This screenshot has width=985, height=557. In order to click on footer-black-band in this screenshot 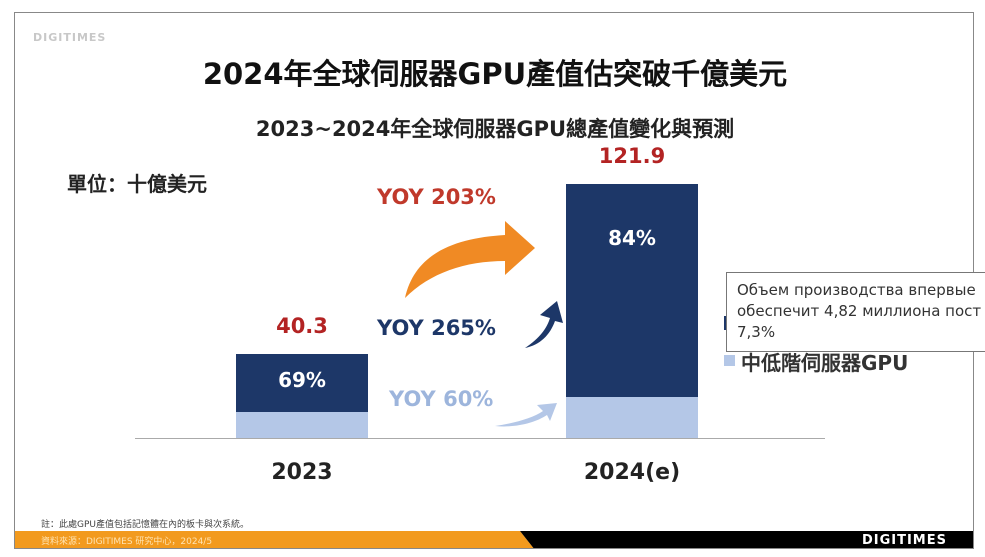, I will do `click(746, 539)`.